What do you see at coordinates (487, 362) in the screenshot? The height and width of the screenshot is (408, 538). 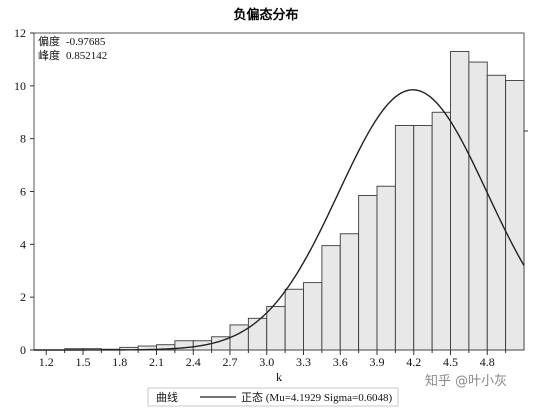 I see `x-tick-label: 4.8` at bounding box center [487, 362].